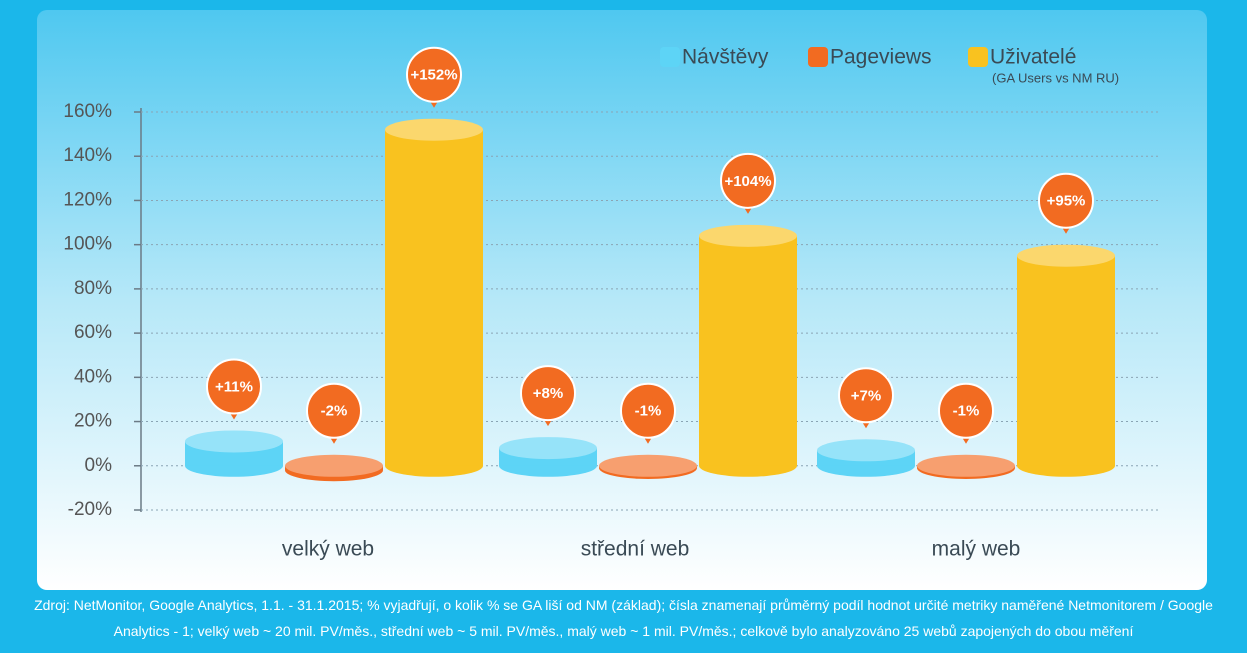  Describe the element at coordinates (87, 155) in the screenshot. I see `y-tick-label: 140%` at that location.